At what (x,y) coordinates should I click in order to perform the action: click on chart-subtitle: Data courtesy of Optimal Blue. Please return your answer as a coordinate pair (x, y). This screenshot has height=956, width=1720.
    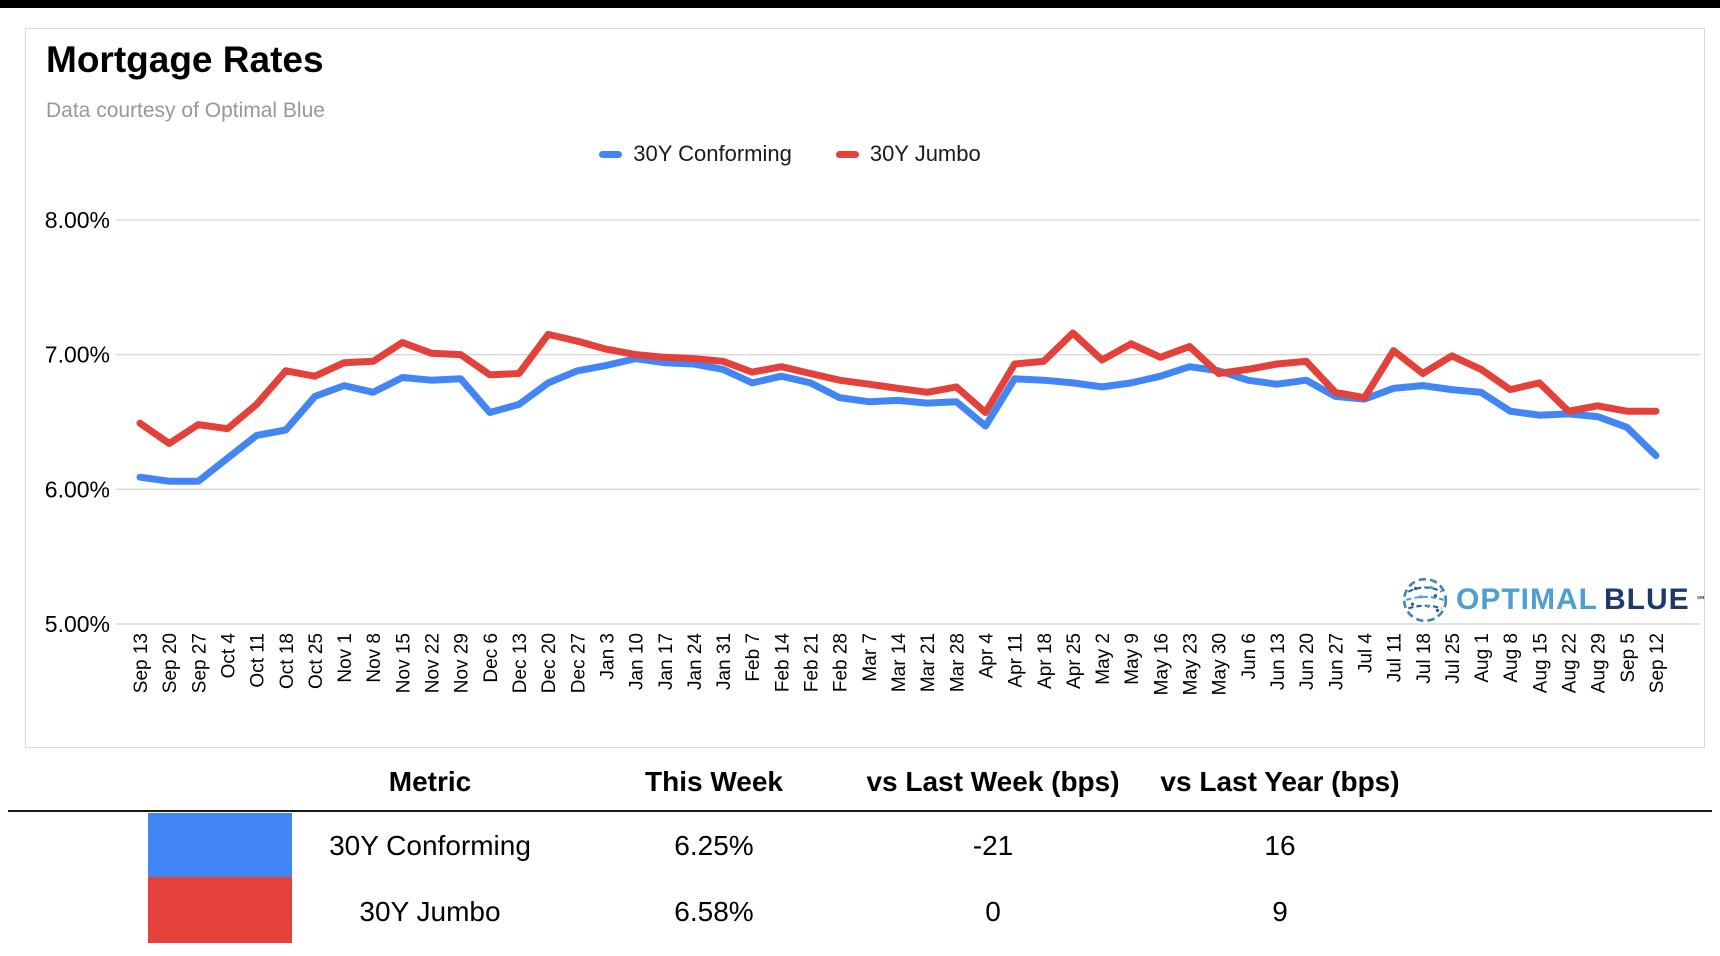
    Looking at the image, I should click on (185, 110).